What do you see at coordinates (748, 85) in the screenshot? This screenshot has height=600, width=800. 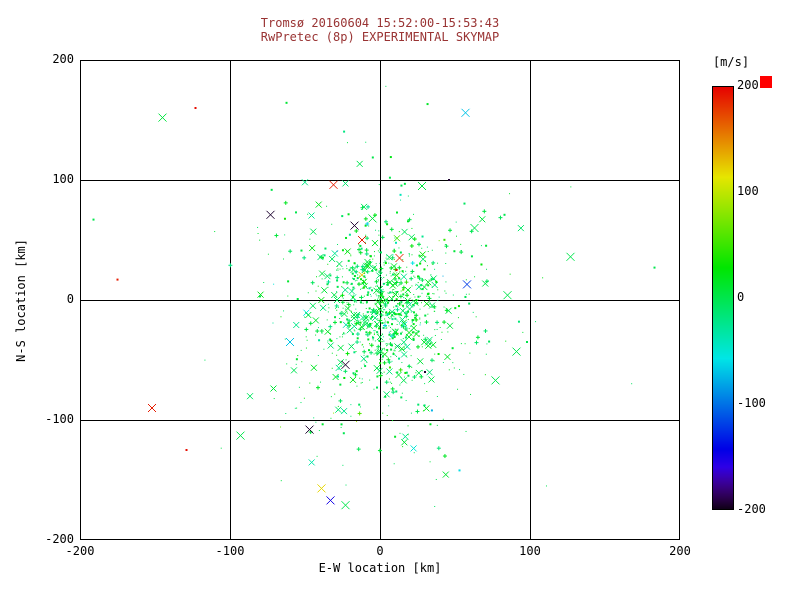 I see `colorbar-tick-label: 200` at bounding box center [748, 85].